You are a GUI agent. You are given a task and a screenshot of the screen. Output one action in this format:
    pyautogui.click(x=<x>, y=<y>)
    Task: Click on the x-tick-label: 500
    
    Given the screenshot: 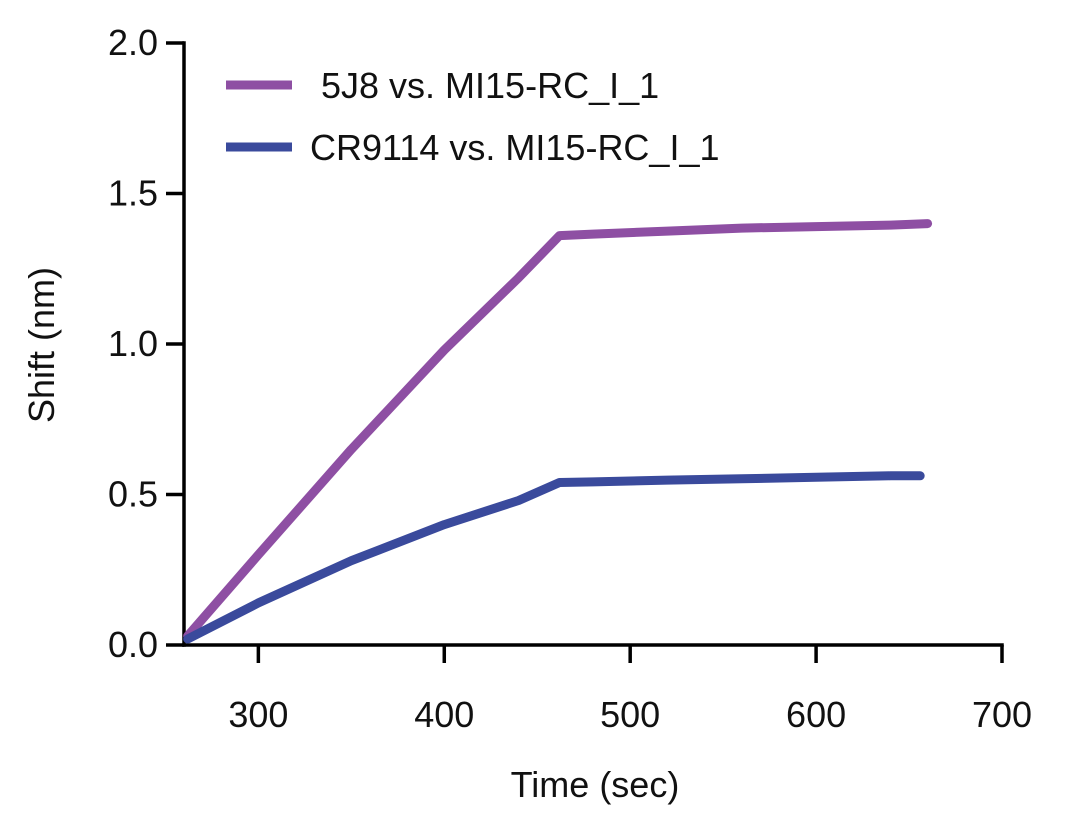 What is the action you would take?
    pyautogui.click(x=630, y=714)
    